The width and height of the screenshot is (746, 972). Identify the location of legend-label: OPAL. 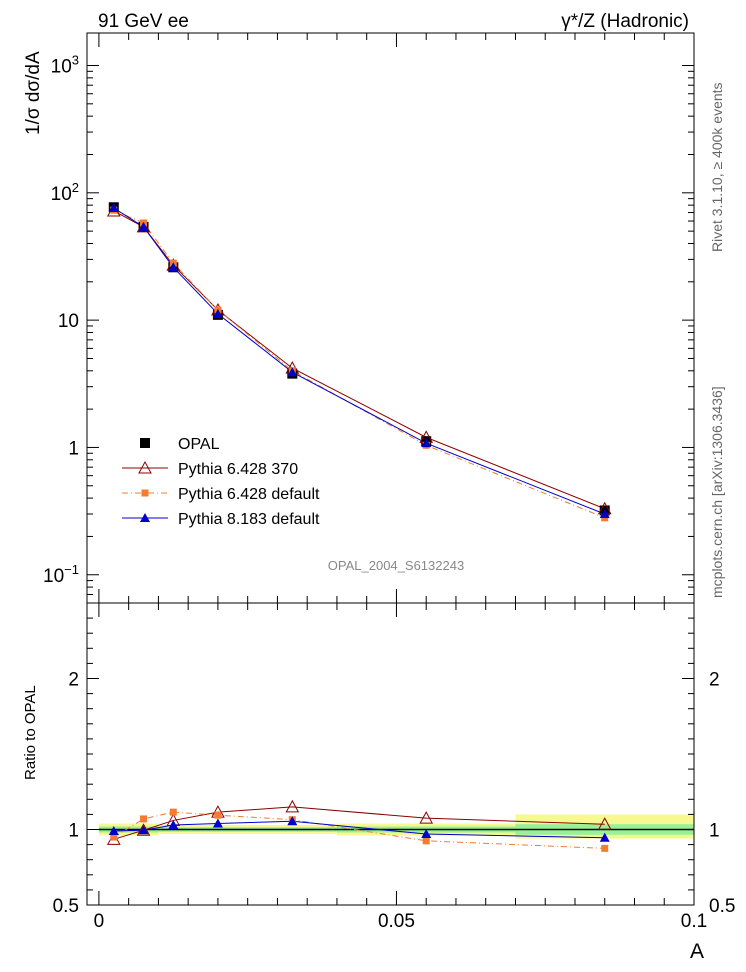
(199, 444).